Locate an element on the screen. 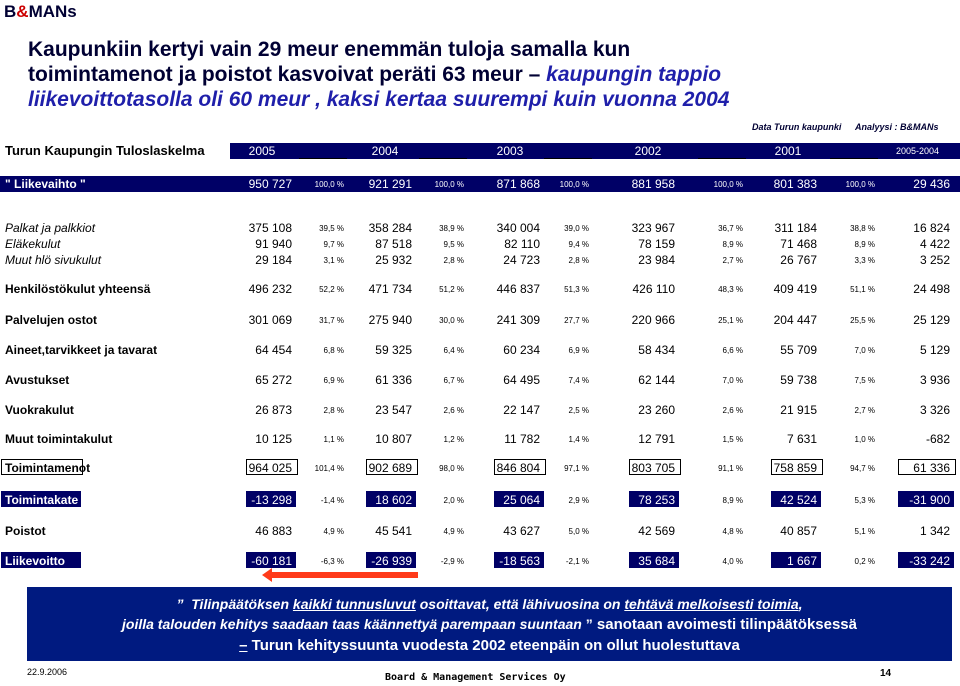  table-cell-value: -26 939 is located at coordinates (391, 561).